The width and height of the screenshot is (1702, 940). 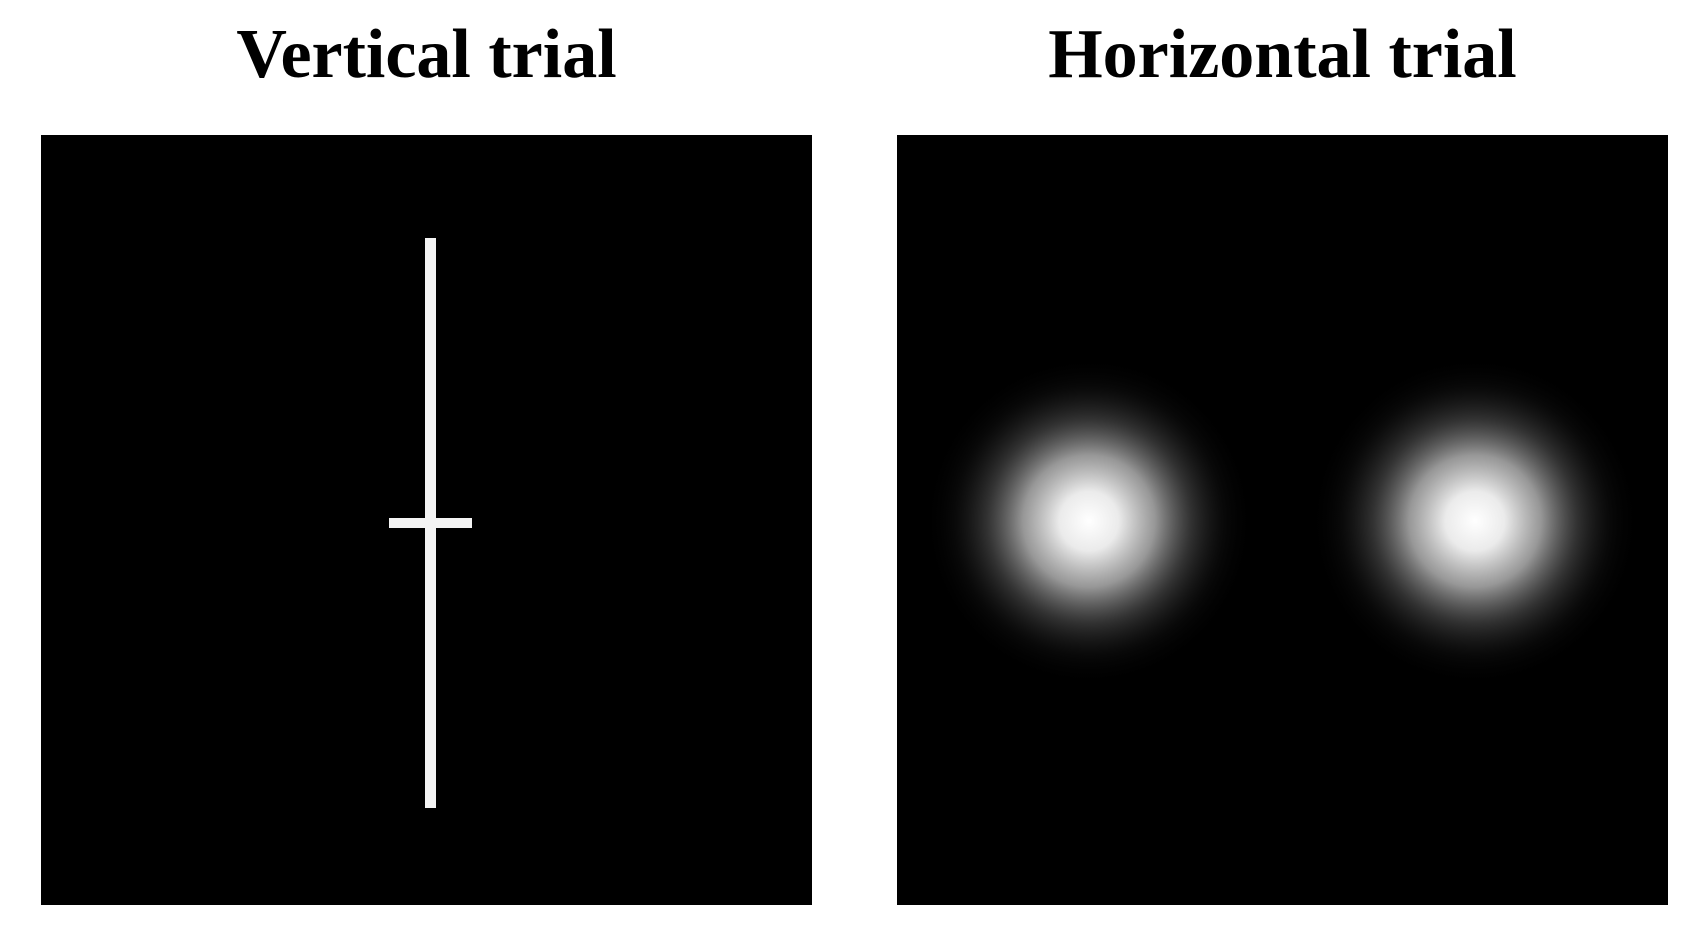 I want to click on right-blob, so click(x=1475, y=521).